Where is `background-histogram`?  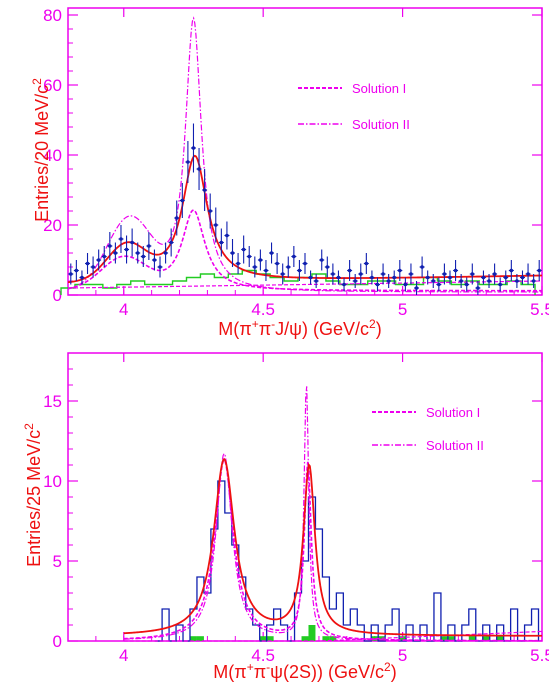
background-histogram is located at coordinates (298, 282).